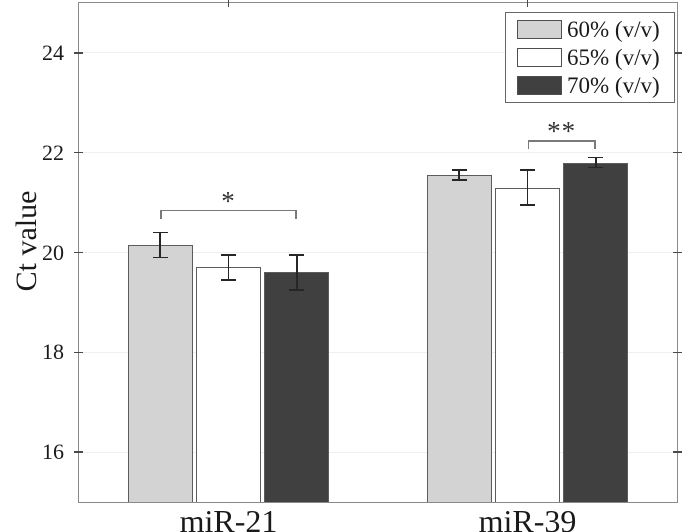 Image resolution: width=685 pixels, height=532 pixels. What do you see at coordinates (527, 345) in the screenshot?
I see `bar-miR-39-65%` at bounding box center [527, 345].